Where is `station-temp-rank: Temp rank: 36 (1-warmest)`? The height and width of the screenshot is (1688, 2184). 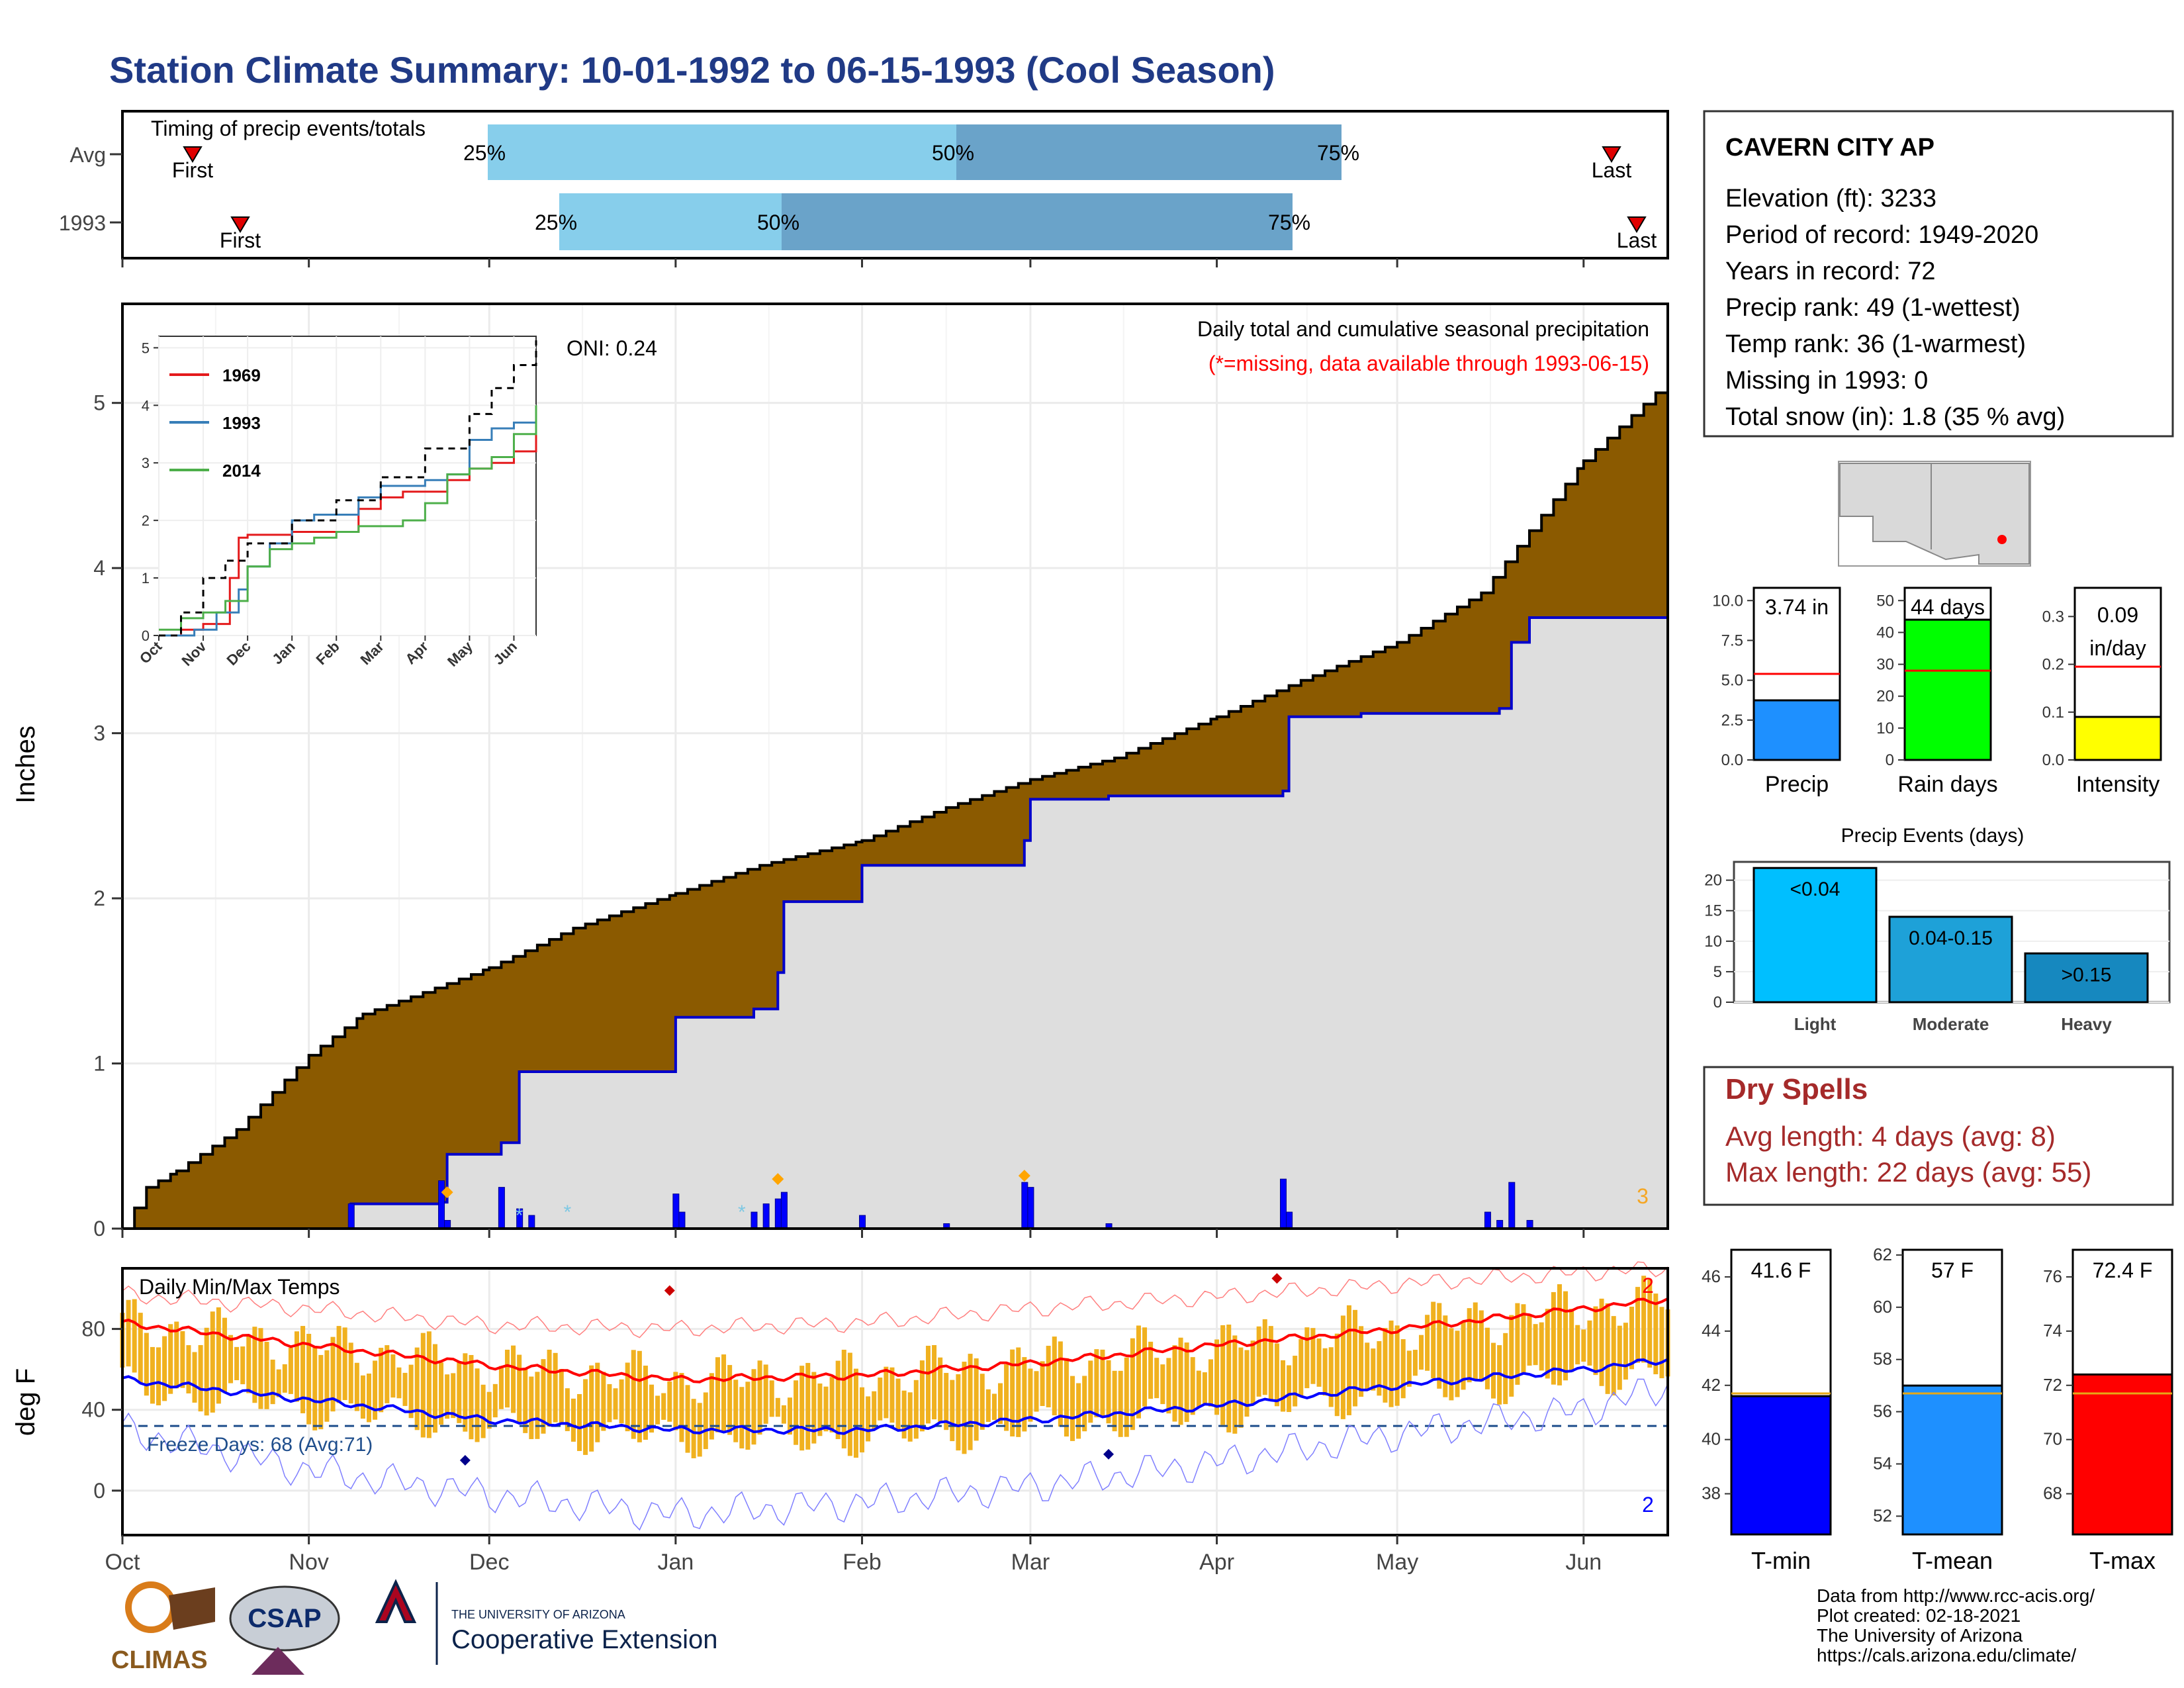
station-temp-rank: Temp rank: 36 (1-warmest) is located at coordinates (1875, 344).